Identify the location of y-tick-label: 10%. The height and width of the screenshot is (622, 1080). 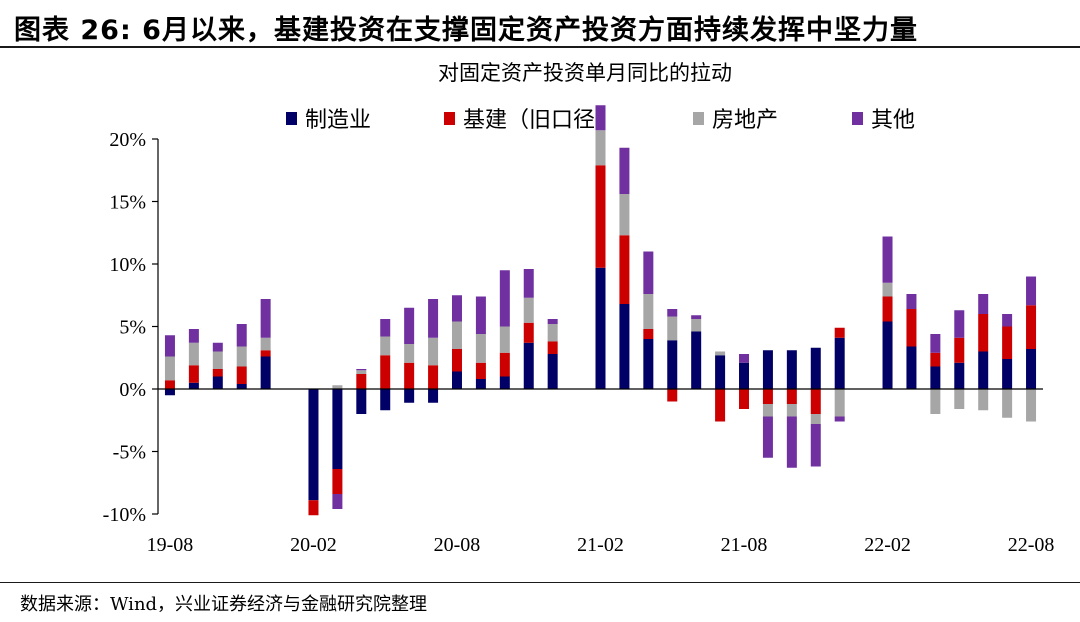
(127, 265).